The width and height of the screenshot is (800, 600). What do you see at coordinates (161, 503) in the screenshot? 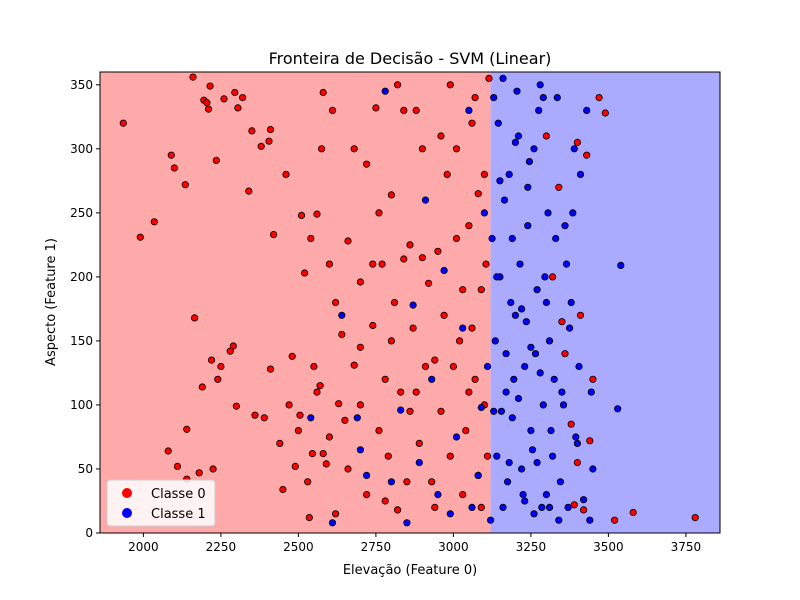
I see `legend-box` at bounding box center [161, 503].